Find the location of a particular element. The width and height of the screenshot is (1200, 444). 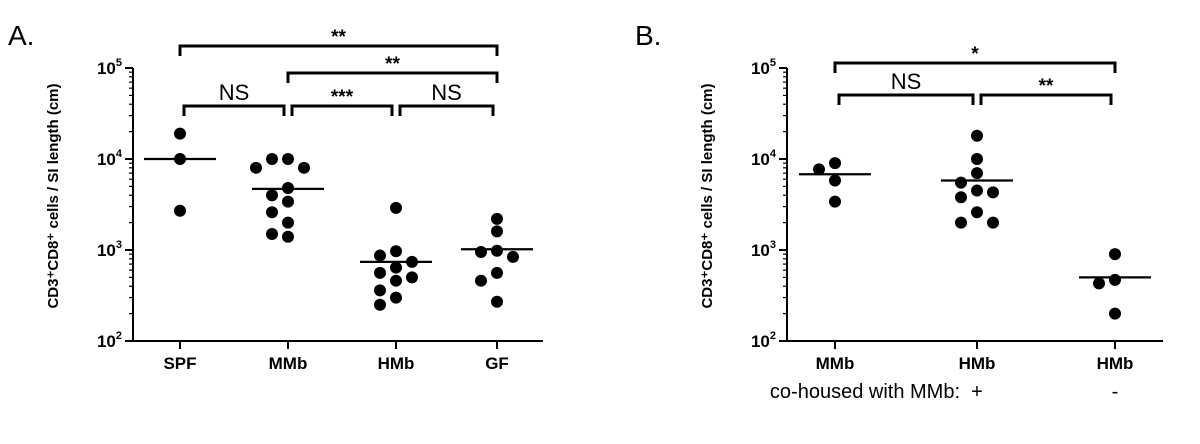

cohoused-value-minus: - is located at coordinates (1115, 392).